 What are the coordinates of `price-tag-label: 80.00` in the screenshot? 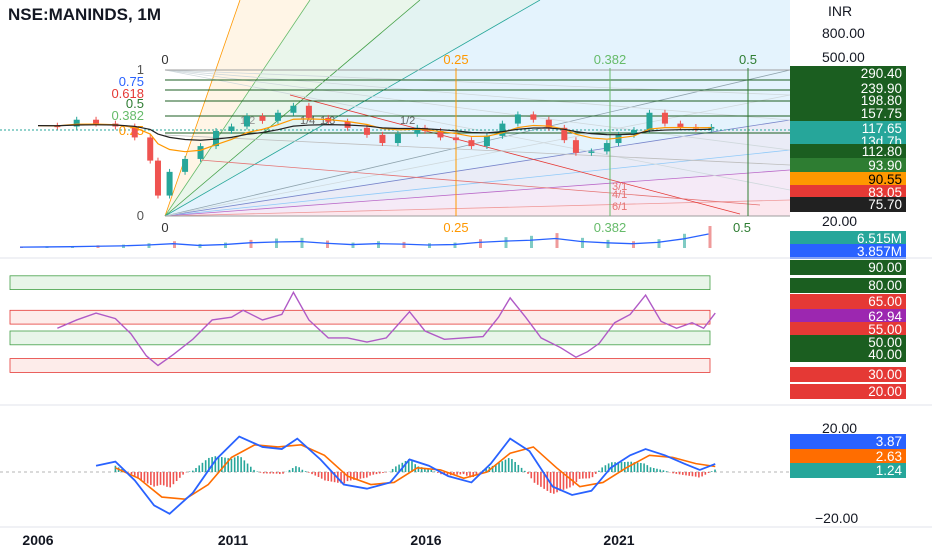 It's located at (885, 285).